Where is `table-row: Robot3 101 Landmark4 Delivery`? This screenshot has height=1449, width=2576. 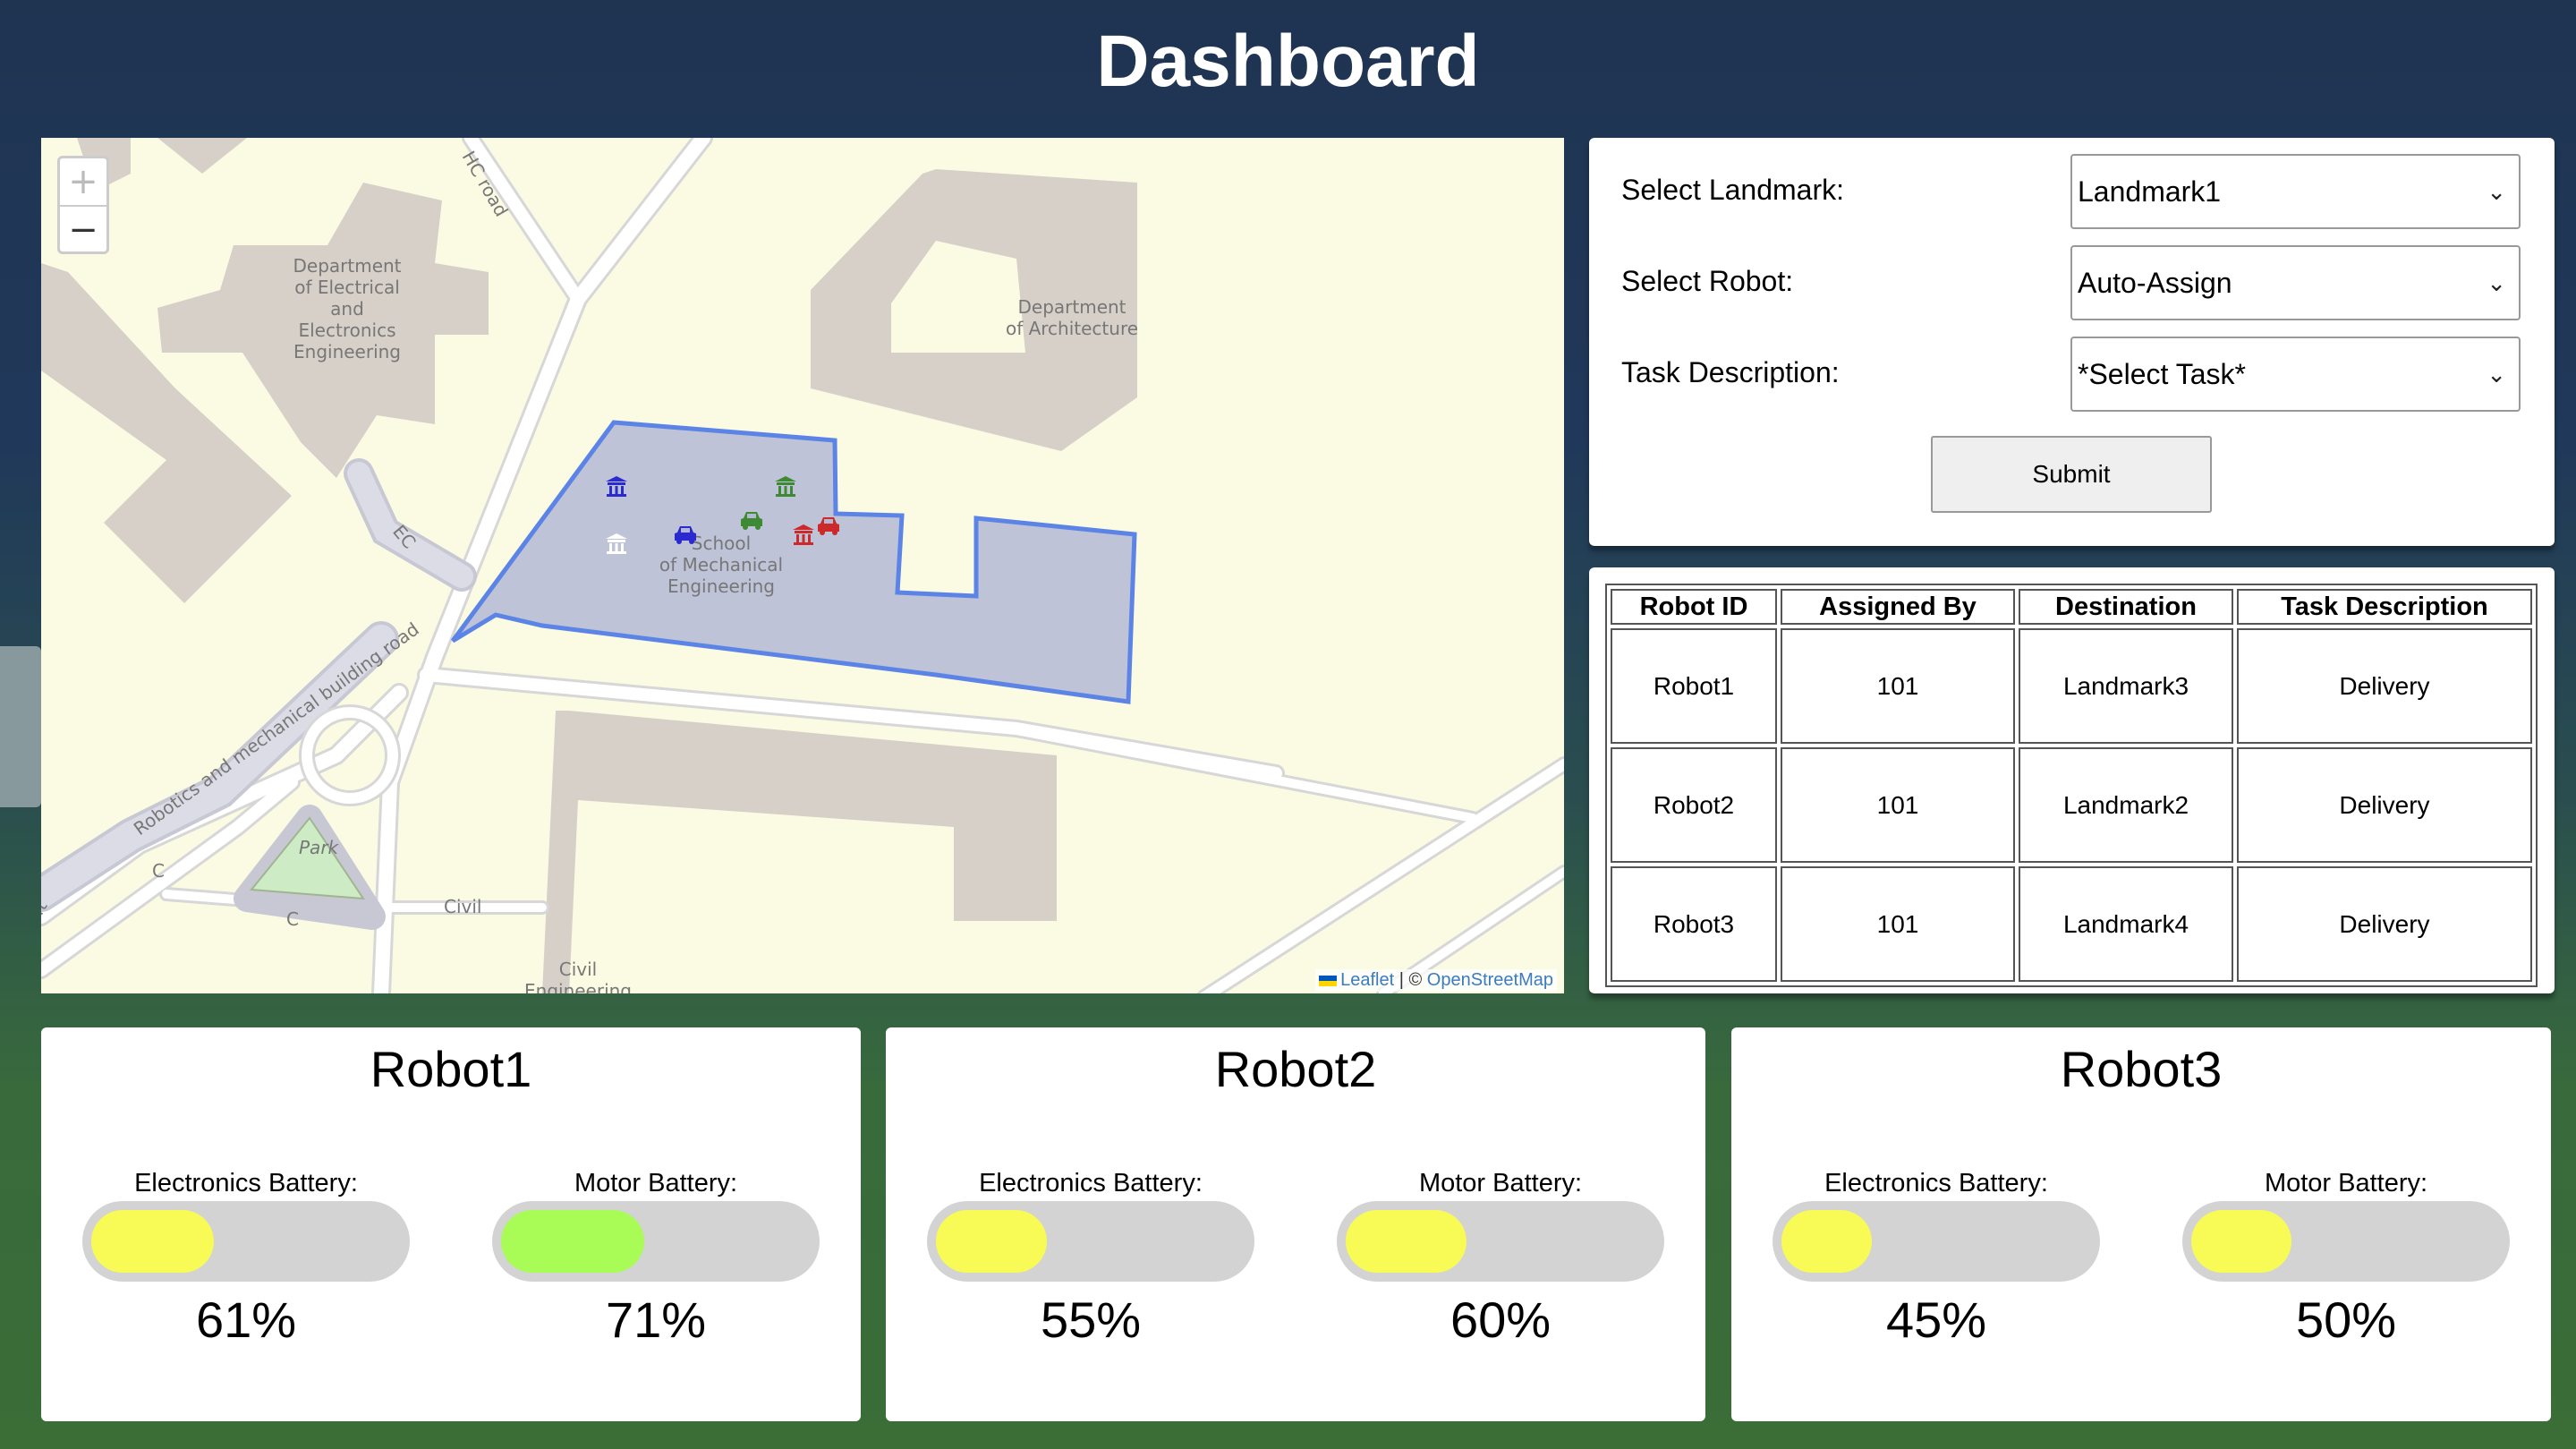 table-row: Robot3 101 Landmark4 Delivery is located at coordinates (2071, 924).